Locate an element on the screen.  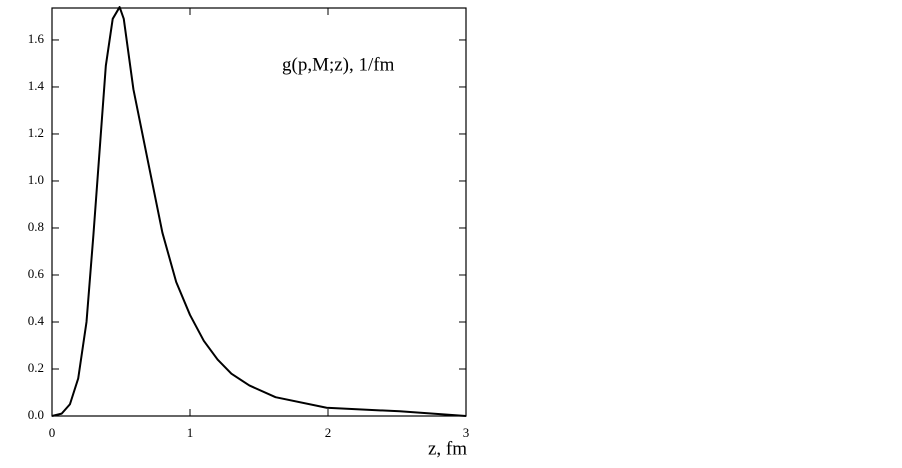
x-tick-label: 0 is located at coordinates (52, 432).